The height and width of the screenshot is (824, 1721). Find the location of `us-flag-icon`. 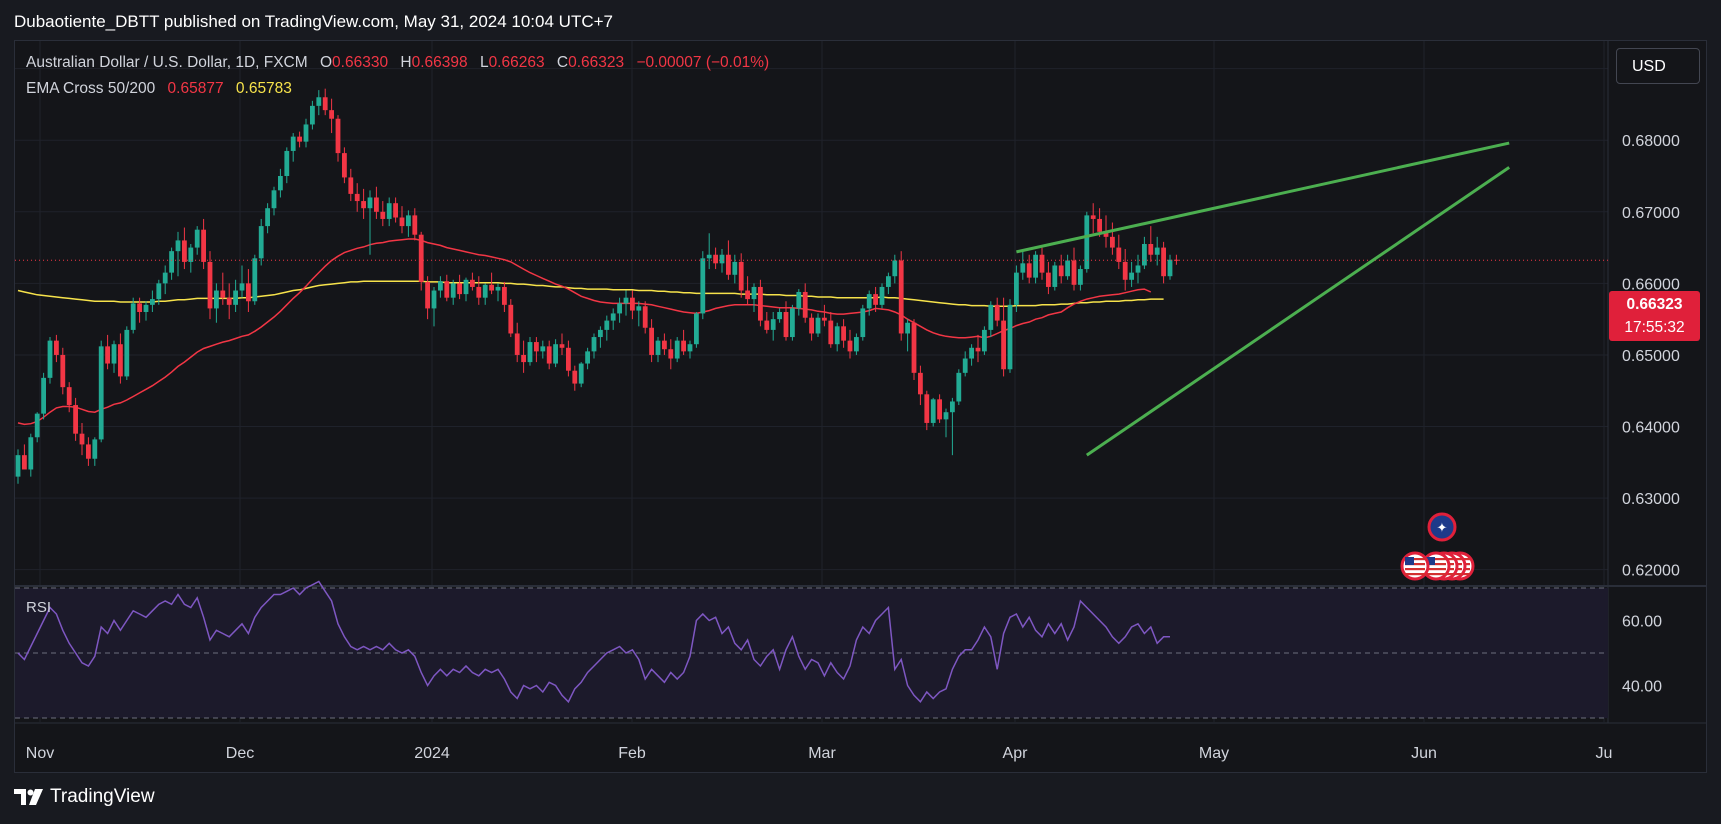

us-flag-icon is located at coordinates (1436, 566).